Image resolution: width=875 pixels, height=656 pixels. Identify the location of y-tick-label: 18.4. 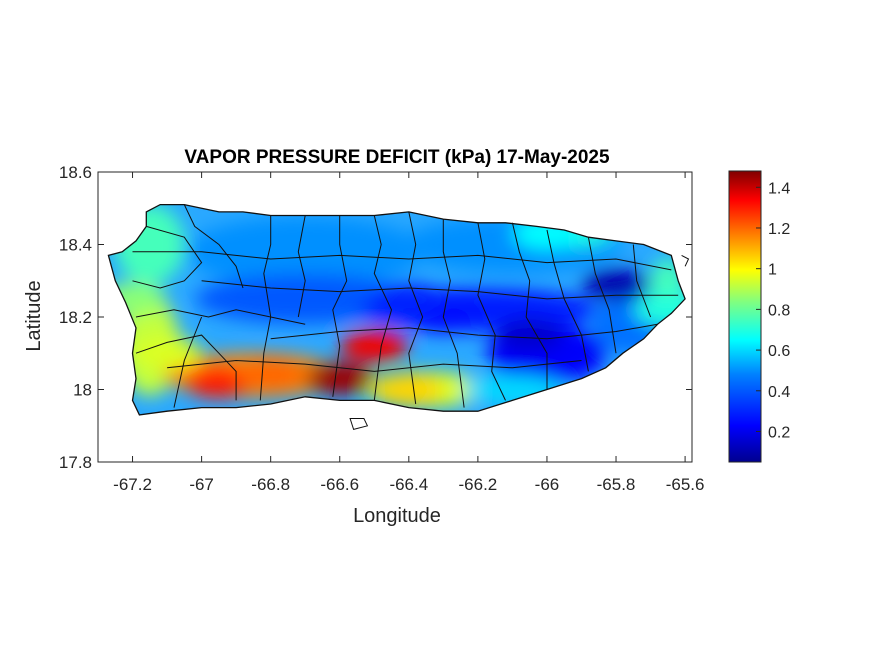
(75, 245).